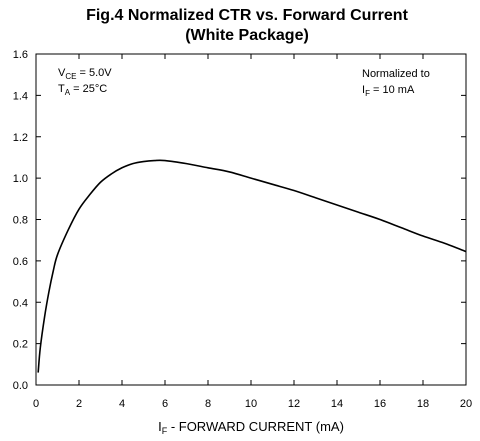 Image resolution: width=480 pixels, height=441 pixels. I want to click on y-tick-label: 1.2, so click(20, 138).